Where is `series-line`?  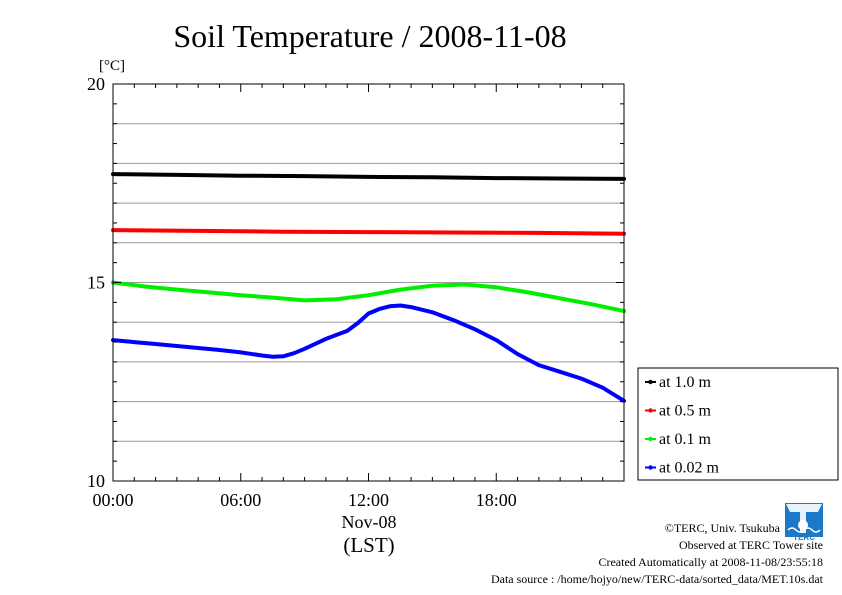 series-line is located at coordinates (368, 353).